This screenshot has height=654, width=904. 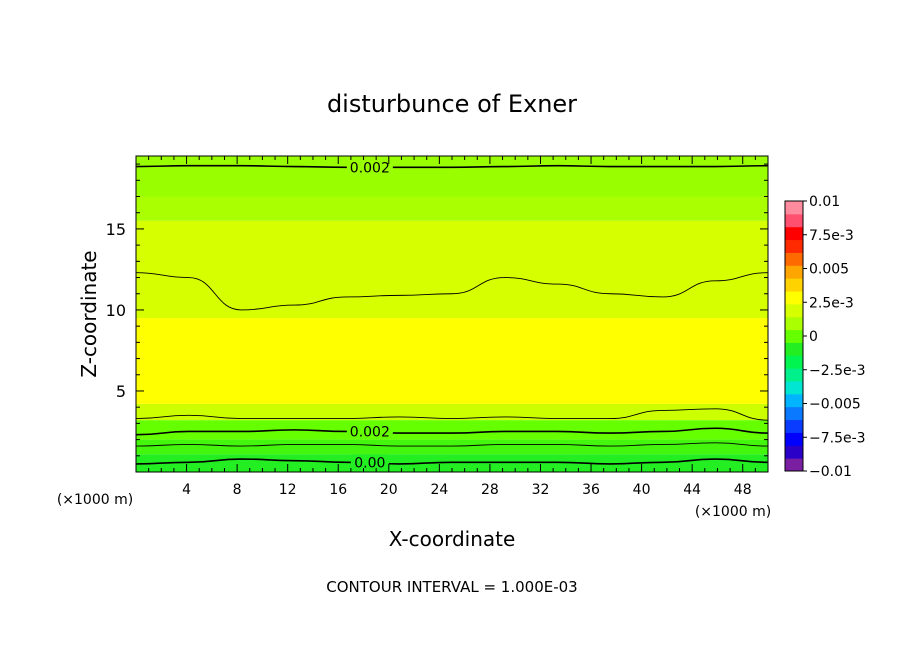 What do you see at coordinates (831, 303) in the screenshot?
I see `colorbar-label: 2.5e-3` at bounding box center [831, 303].